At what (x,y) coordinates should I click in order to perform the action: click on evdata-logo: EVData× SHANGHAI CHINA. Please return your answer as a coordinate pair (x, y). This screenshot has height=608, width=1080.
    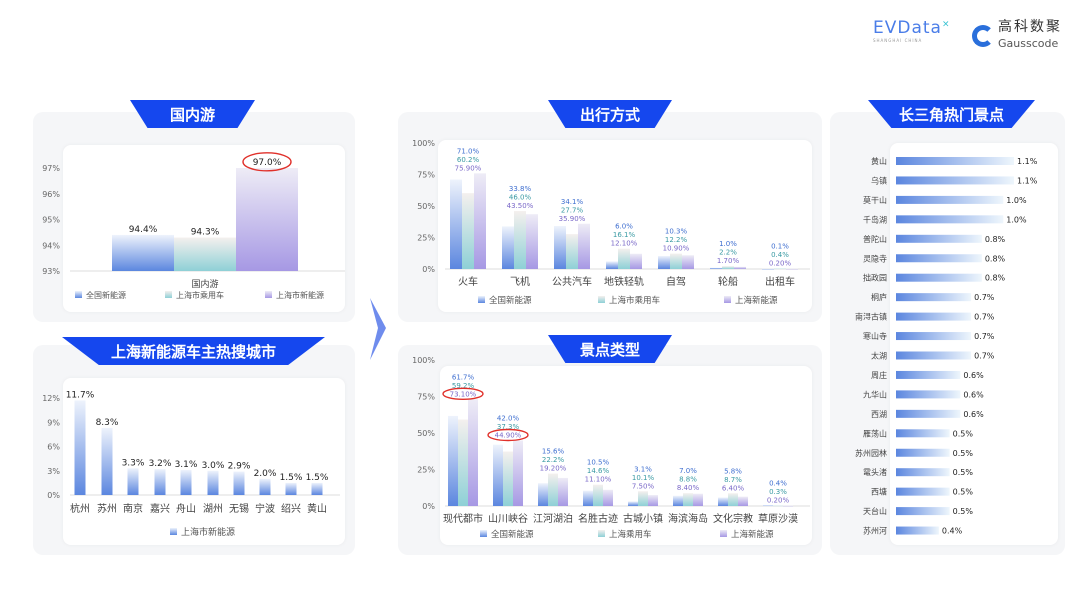
    Looking at the image, I should click on (912, 30).